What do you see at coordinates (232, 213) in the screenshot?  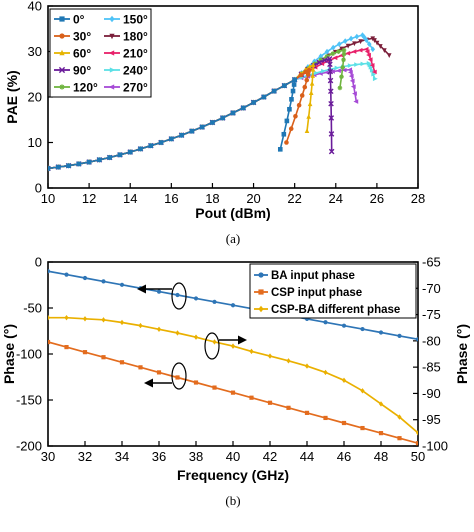 I see `x-axis-label-a: Pout (dBm)` at bounding box center [232, 213].